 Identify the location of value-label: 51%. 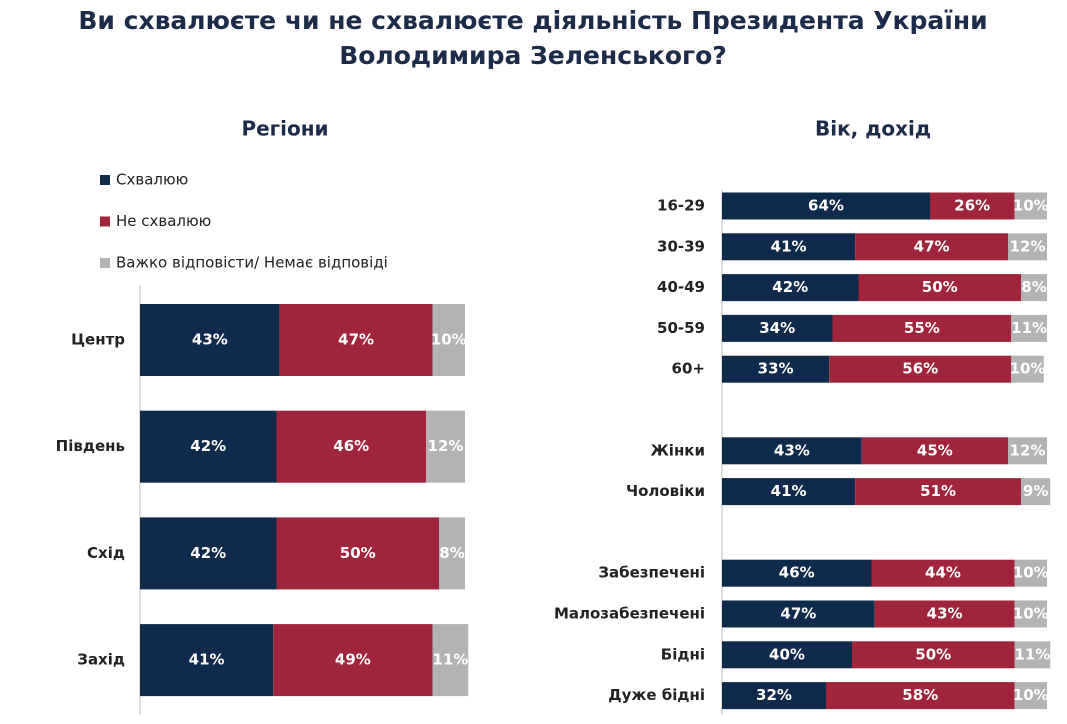
(938, 491).